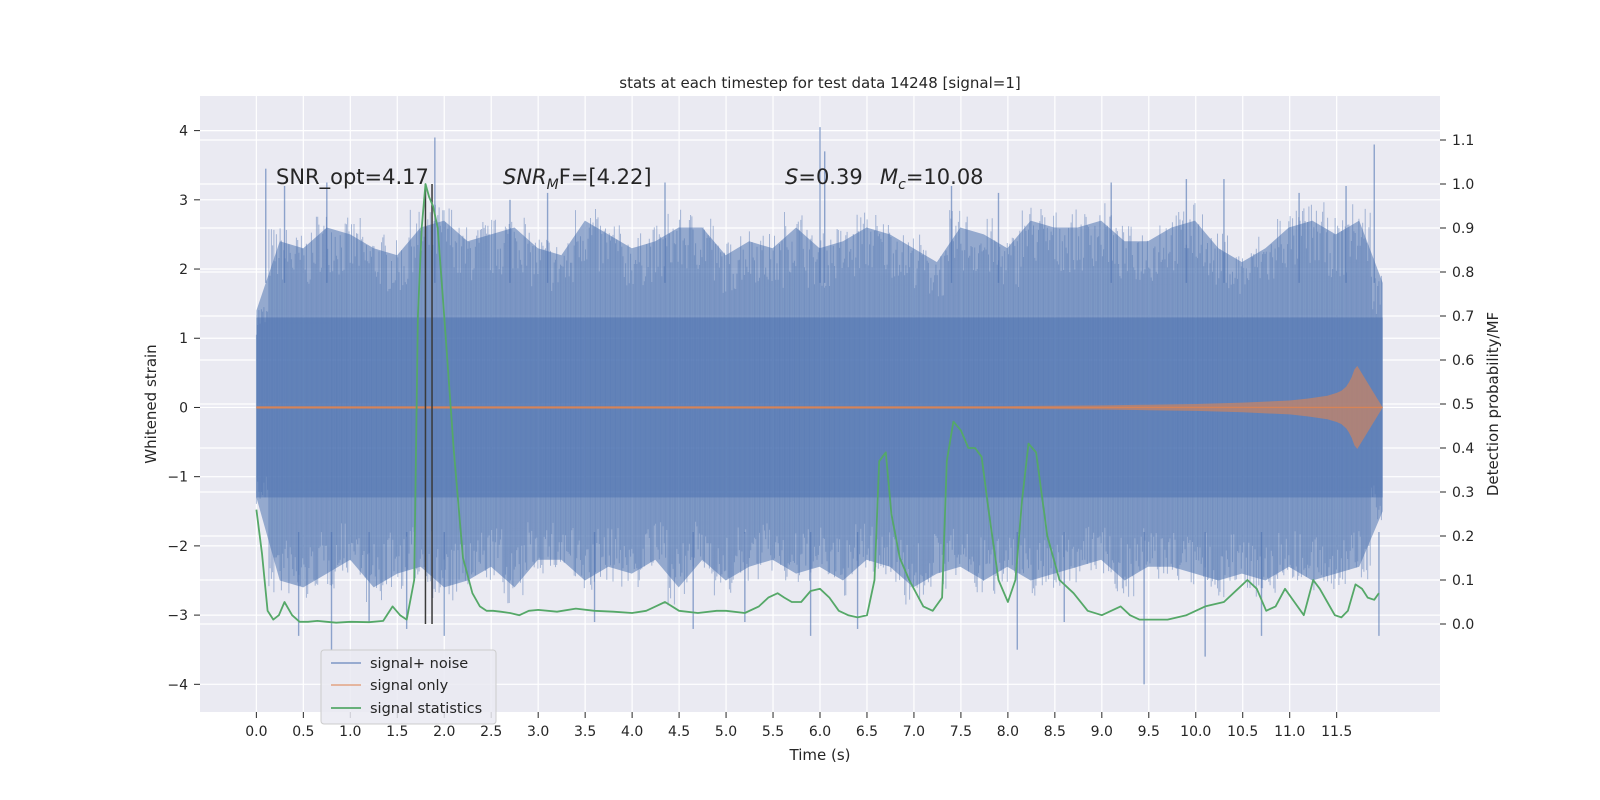 The width and height of the screenshot is (1600, 800). Describe the element at coordinates (1289, 732) in the screenshot. I see `x-tick-label: 11.0` at that location.